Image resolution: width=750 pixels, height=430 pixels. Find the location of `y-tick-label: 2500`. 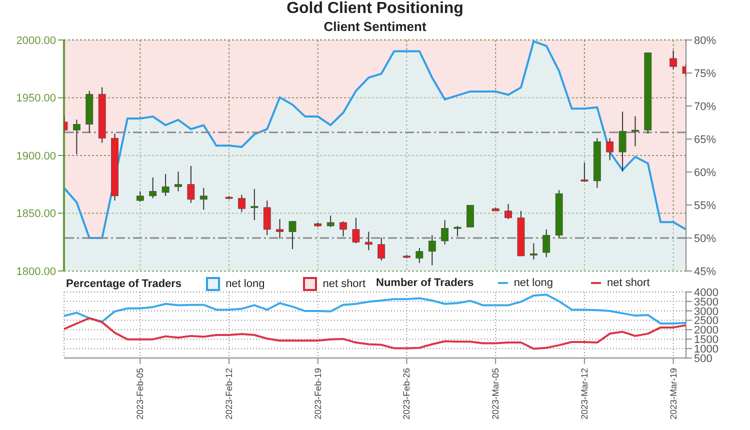

y-tick-label: 2500 is located at coordinates (706, 321).